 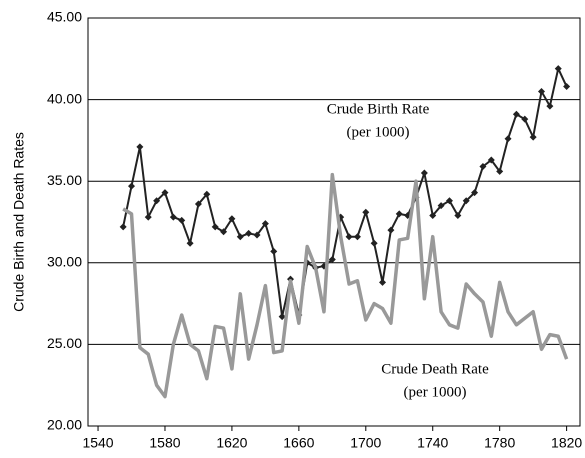 What do you see at coordinates (378, 109) in the screenshot?
I see `annotation: Crude Birth Rate` at bounding box center [378, 109].